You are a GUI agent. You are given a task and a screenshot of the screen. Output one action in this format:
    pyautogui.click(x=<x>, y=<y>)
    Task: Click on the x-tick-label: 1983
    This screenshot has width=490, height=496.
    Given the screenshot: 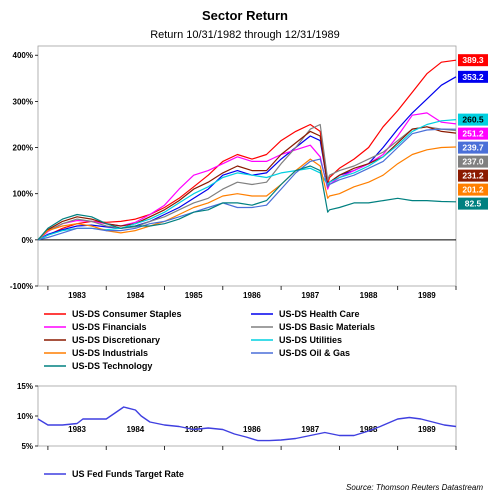 What is the action you would take?
    pyautogui.click(x=77, y=295)
    